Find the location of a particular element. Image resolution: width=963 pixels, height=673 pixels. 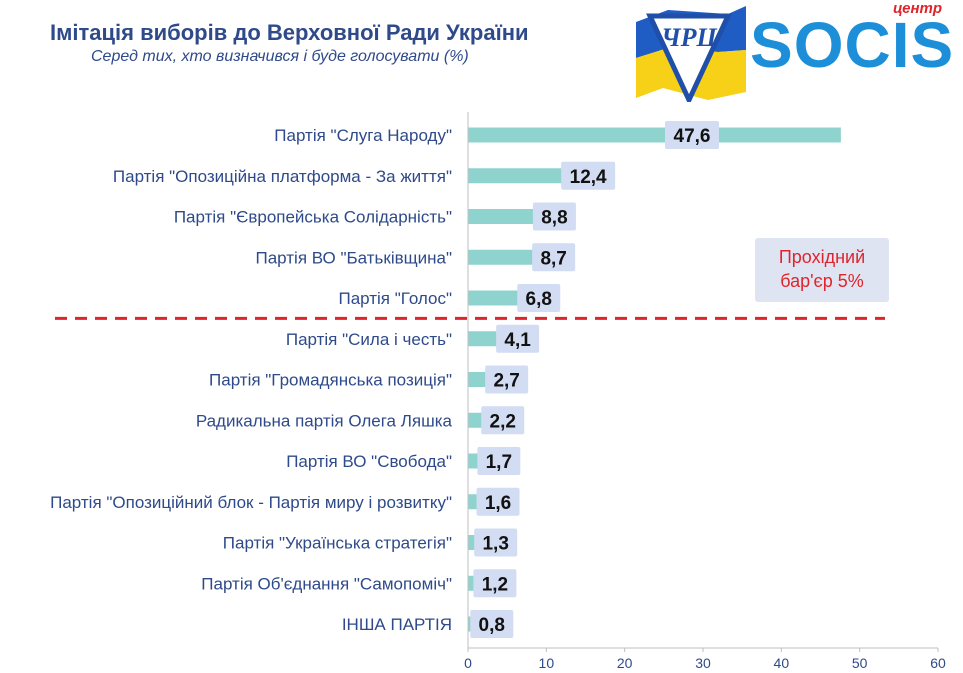

data-label: 8,8 is located at coordinates (554, 218).